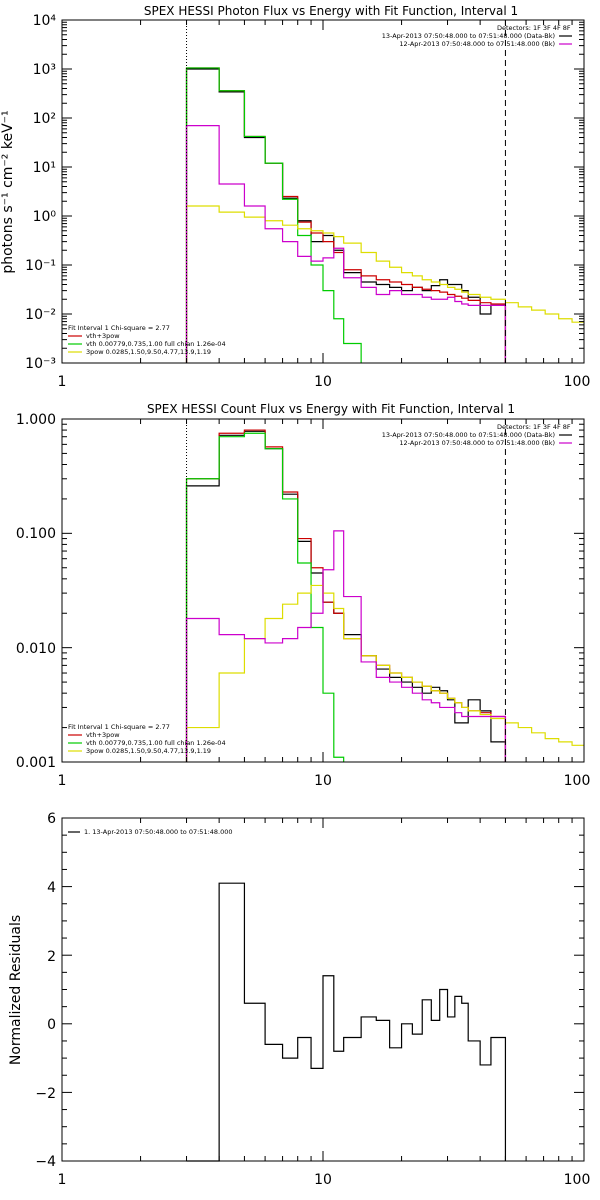  Describe the element at coordinates (36, 763) in the screenshot. I see `count-ytick-label: 0.001` at that location.